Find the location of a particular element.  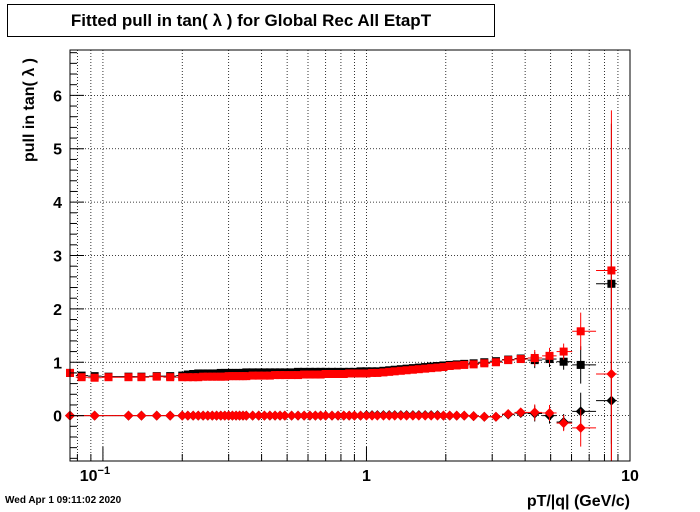

y-tick-label: 6 is located at coordinates (57, 96).